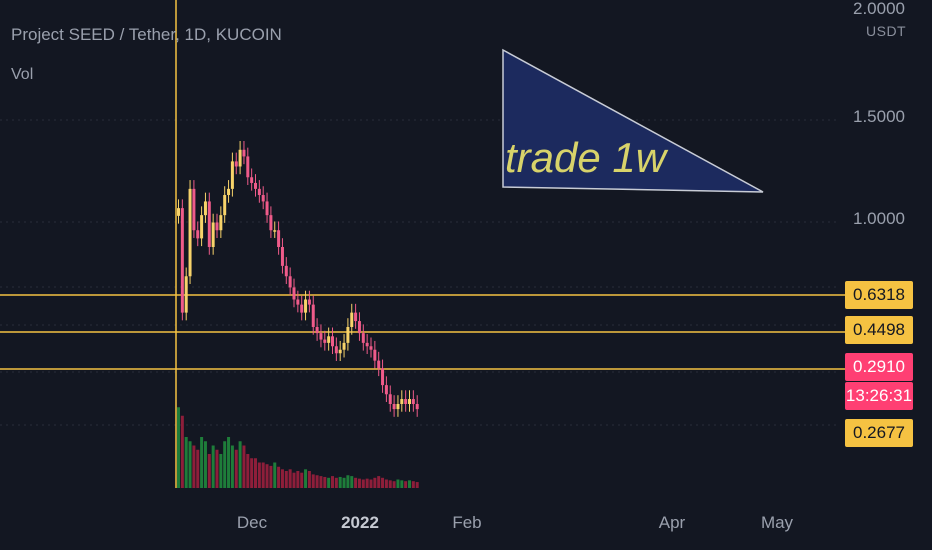 The width and height of the screenshot is (932, 550). What do you see at coordinates (777, 522) in the screenshot?
I see `time-label-may: May` at bounding box center [777, 522].